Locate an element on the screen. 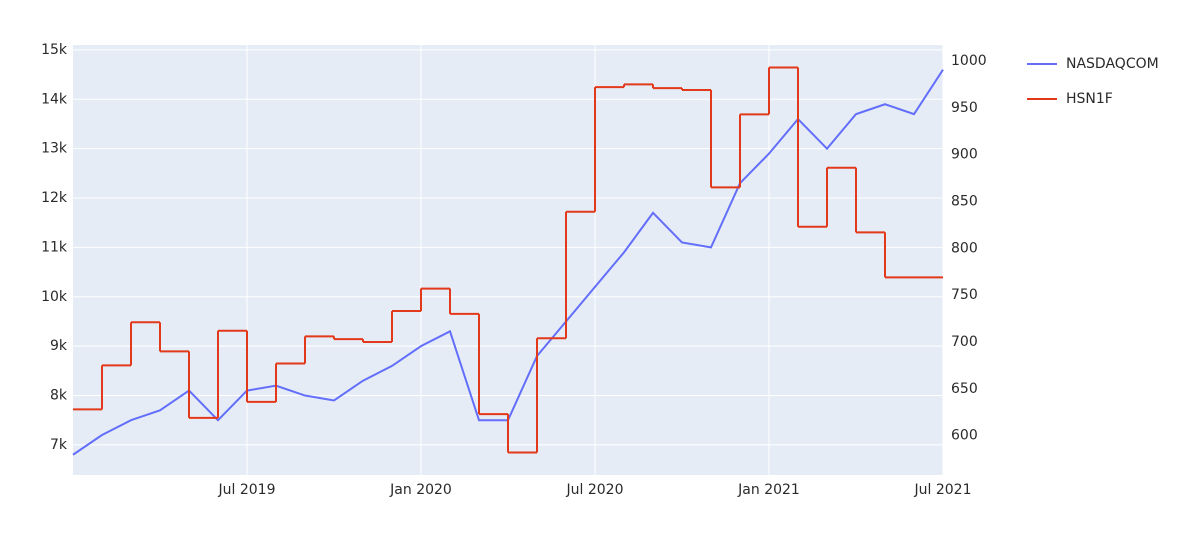 This screenshot has height=540, width=1200. y2-tick-label: 600 is located at coordinates (964, 436).